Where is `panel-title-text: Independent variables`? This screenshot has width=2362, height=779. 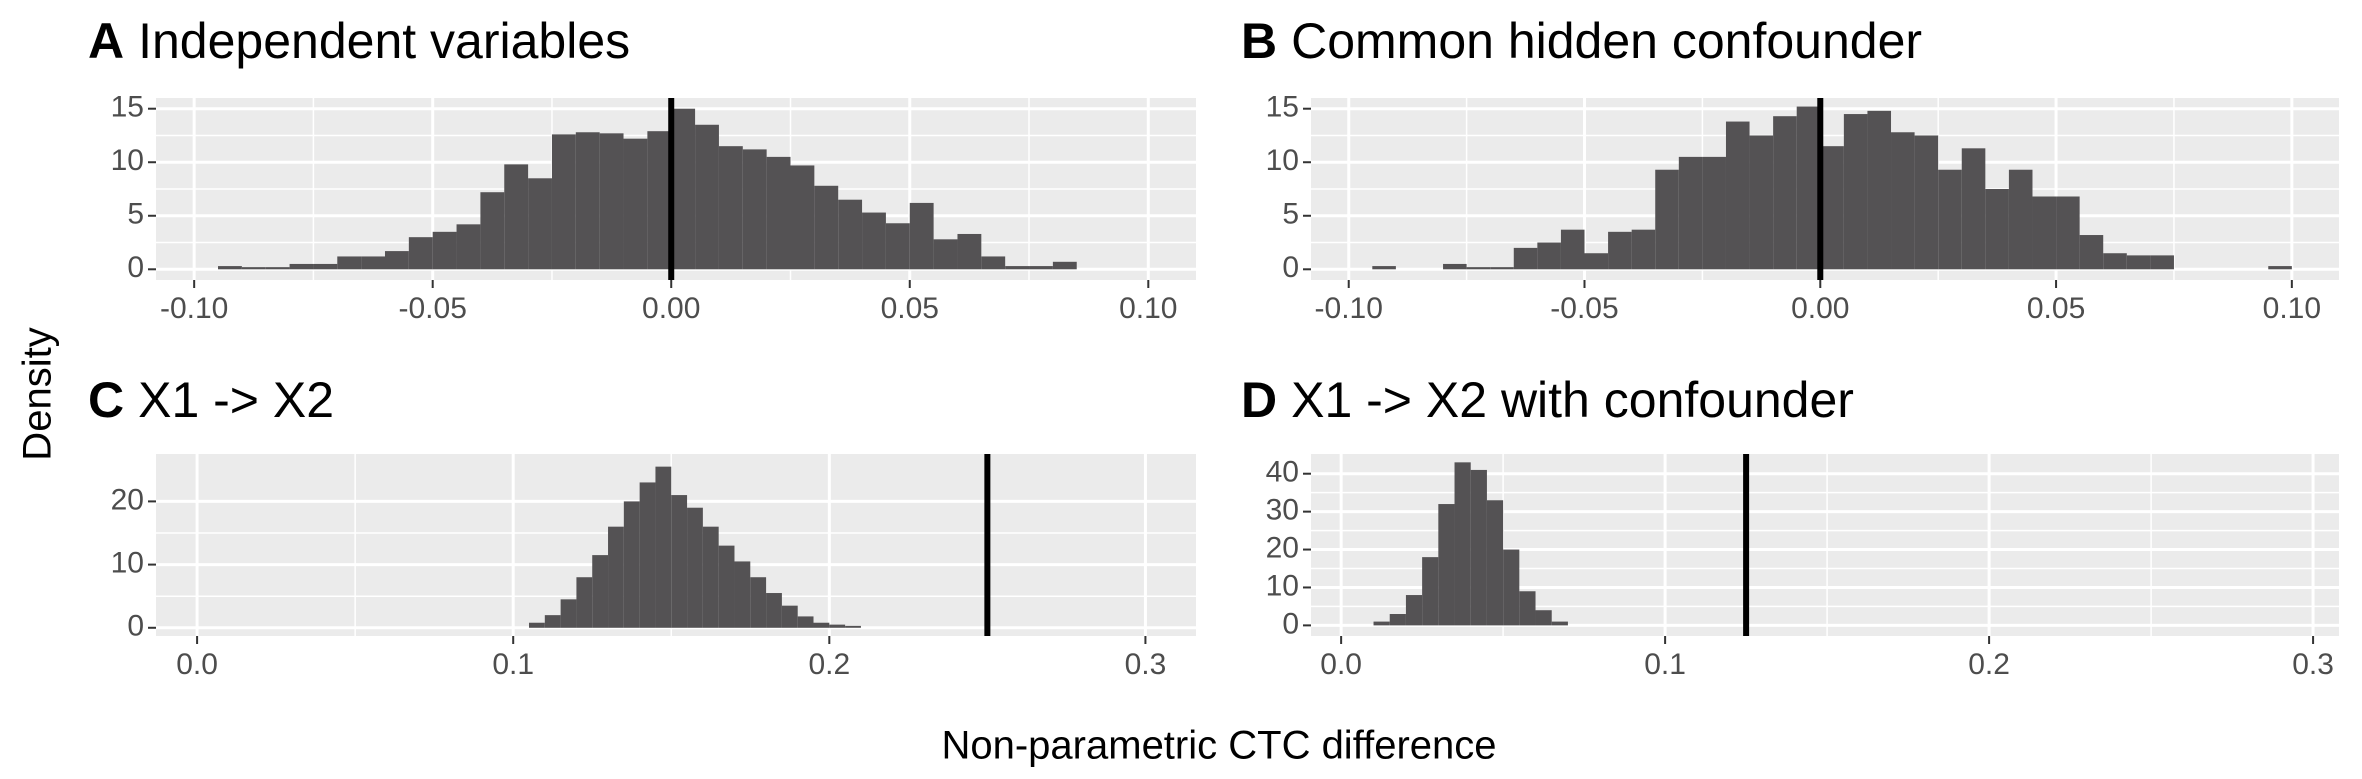
panel-title-text: Independent variables is located at coordinates (384, 41).